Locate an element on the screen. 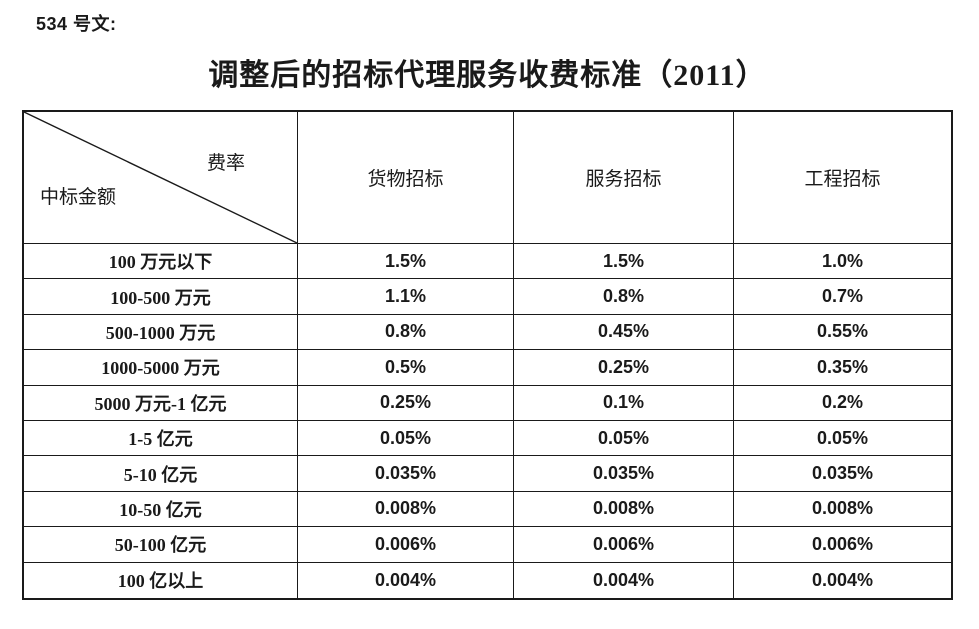 The width and height of the screenshot is (979, 629). row-label: 5-10 亿元 is located at coordinates (161, 474).